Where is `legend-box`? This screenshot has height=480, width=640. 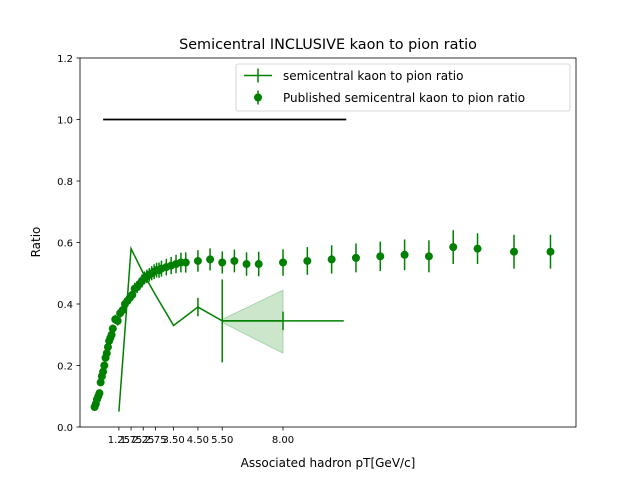
legend-box is located at coordinates (403, 87).